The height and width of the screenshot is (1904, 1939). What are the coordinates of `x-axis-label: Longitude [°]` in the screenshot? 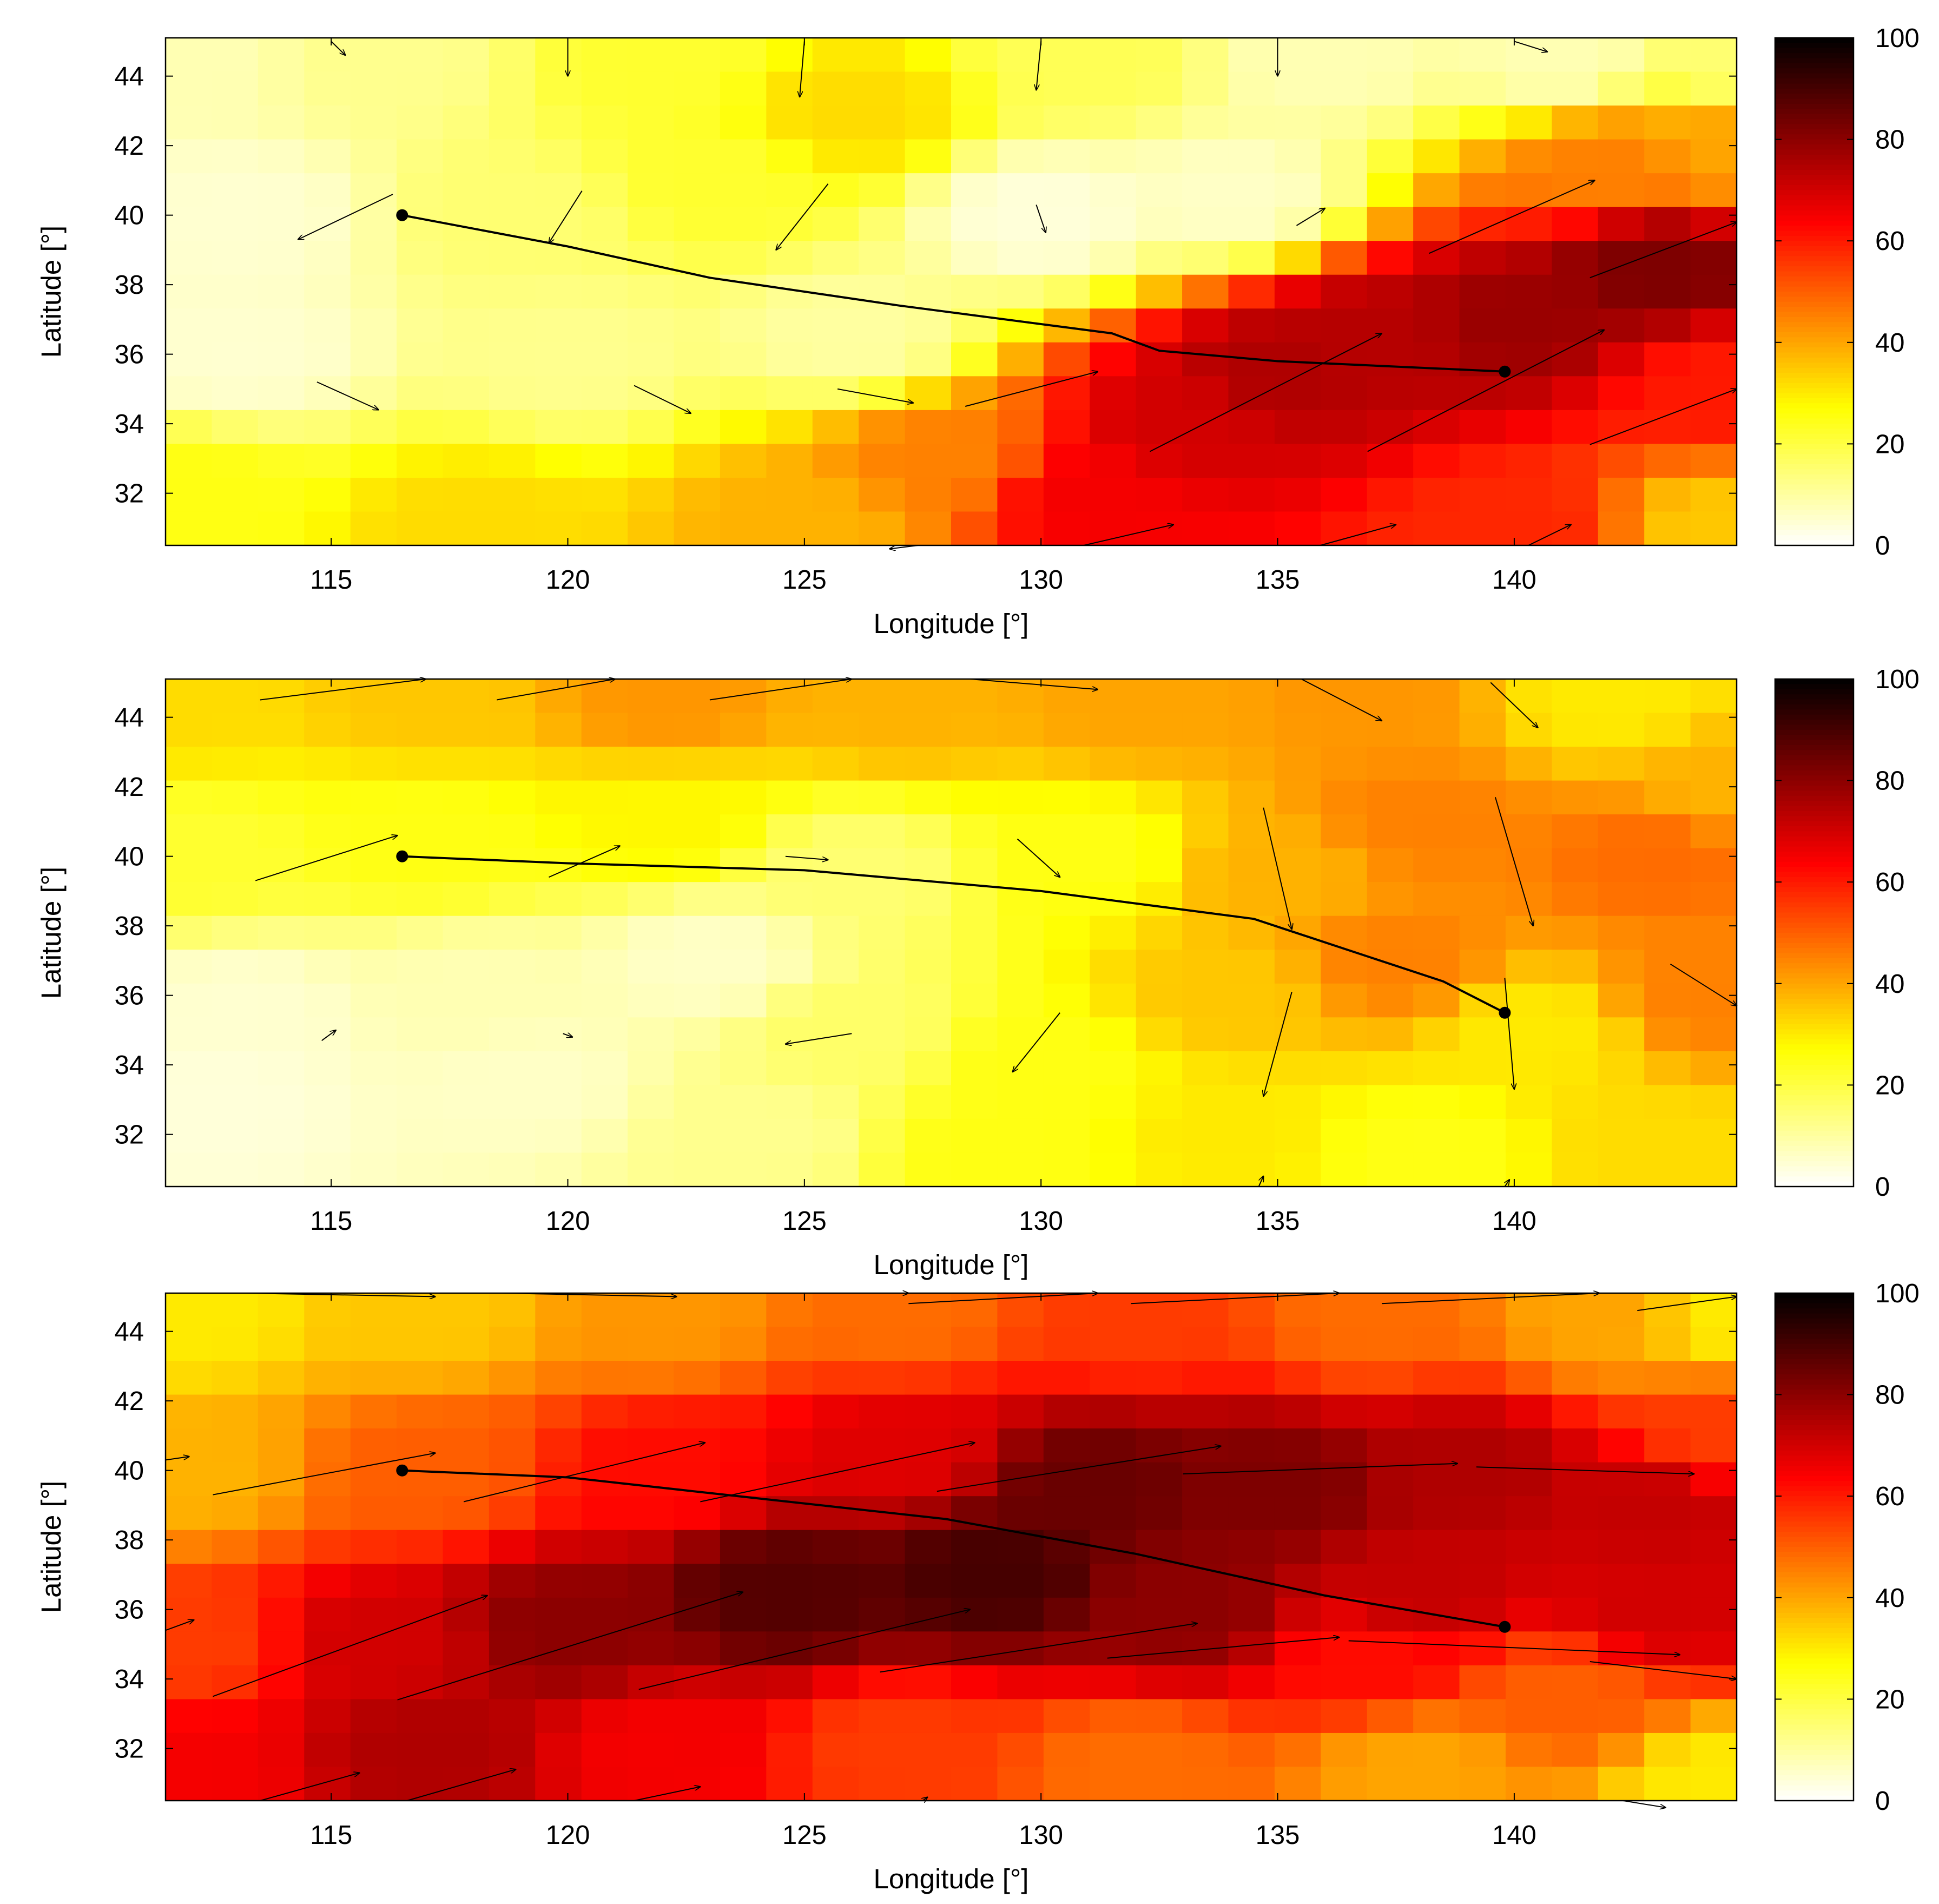 It's located at (951, 1878).